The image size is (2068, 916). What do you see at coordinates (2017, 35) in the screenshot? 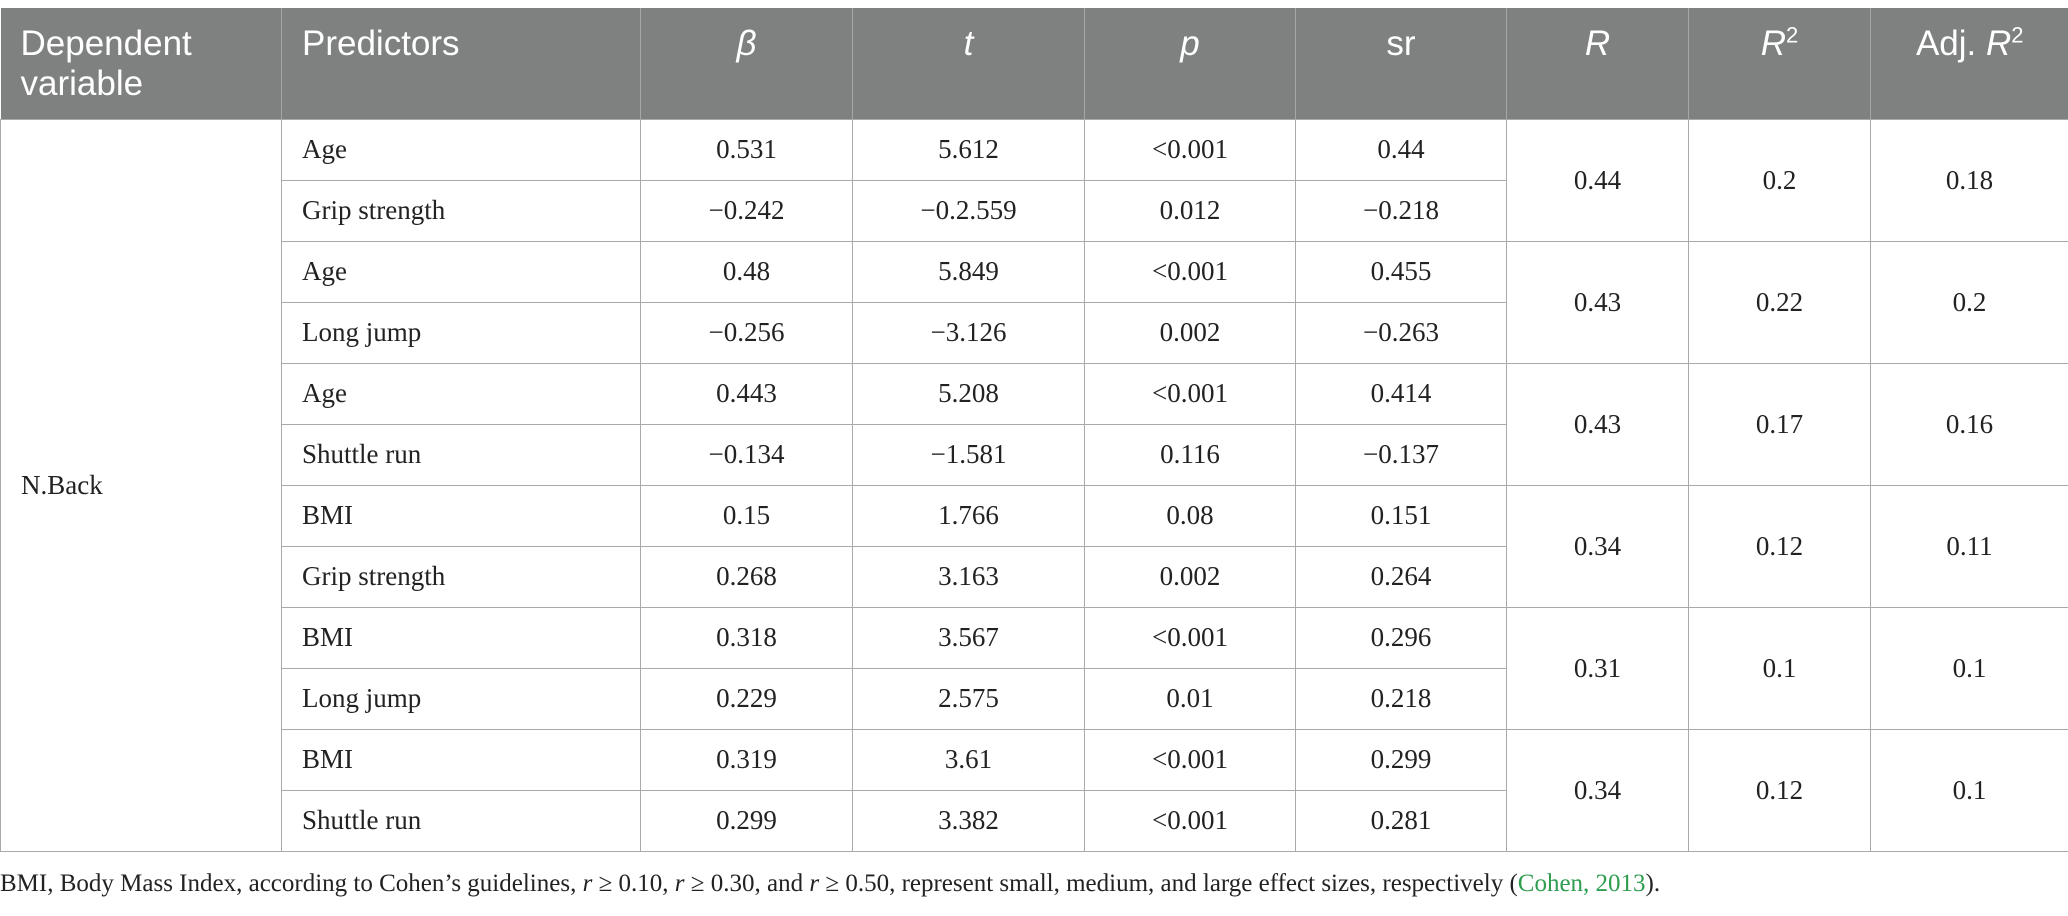
I see `header-adj-sup: 2` at bounding box center [2017, 35].